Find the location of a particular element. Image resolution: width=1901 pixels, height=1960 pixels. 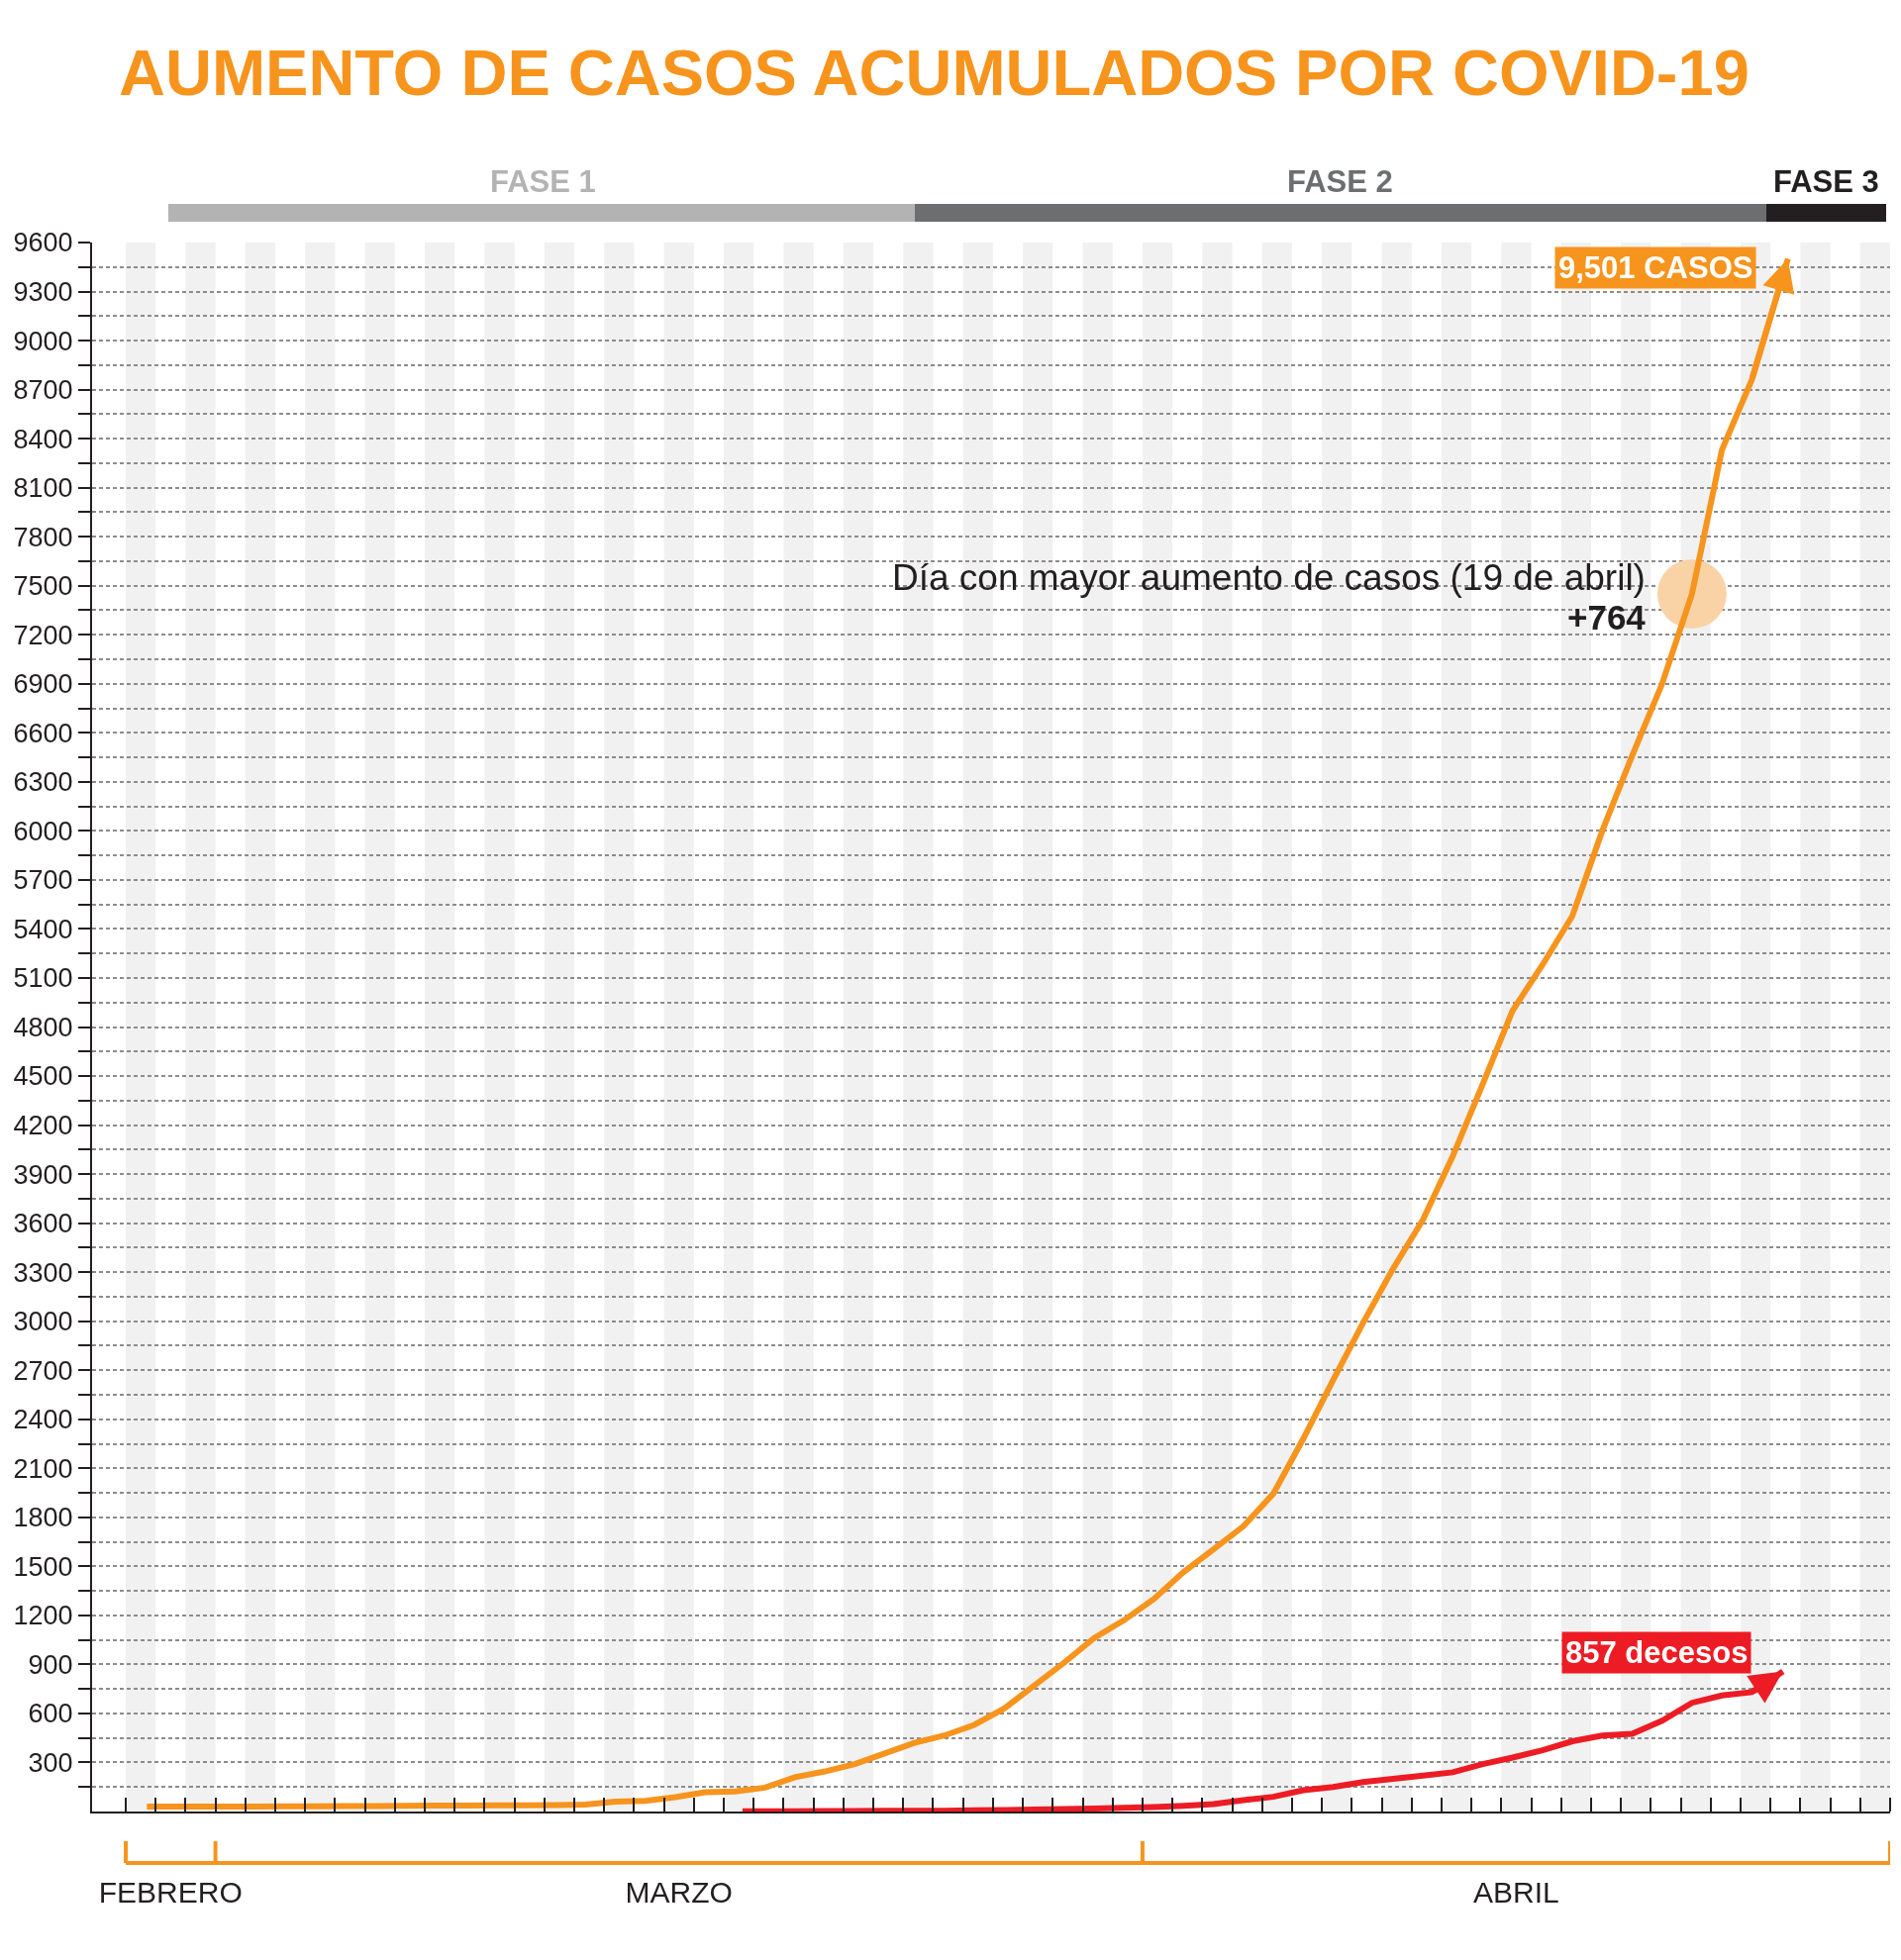

y-tick-label: 8700 is located at coordinates (43, 390).